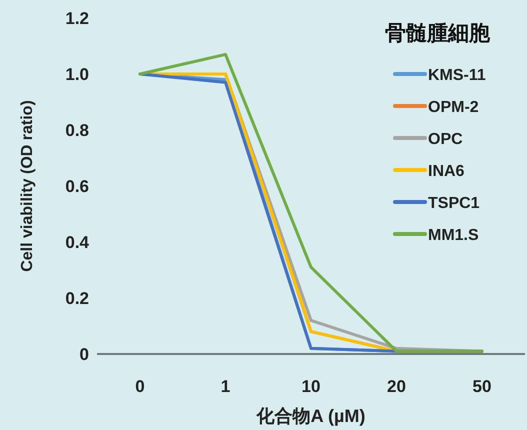 This screenshot has width=527, height=430. Describe the element at coordinates (457, 75) in the screenshot. I see `legend-label: KMS-11` at that location.